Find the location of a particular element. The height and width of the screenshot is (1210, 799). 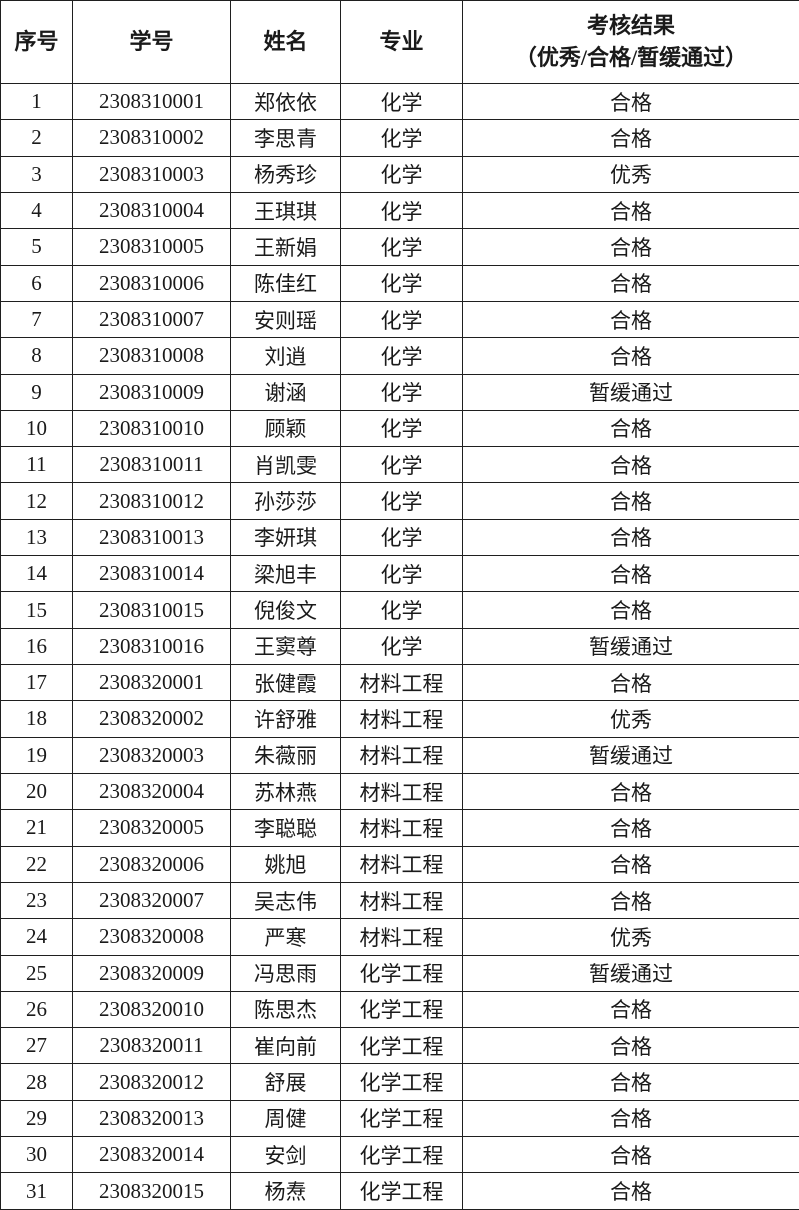

cell-index: 8 is located at coordinates (36, 356).